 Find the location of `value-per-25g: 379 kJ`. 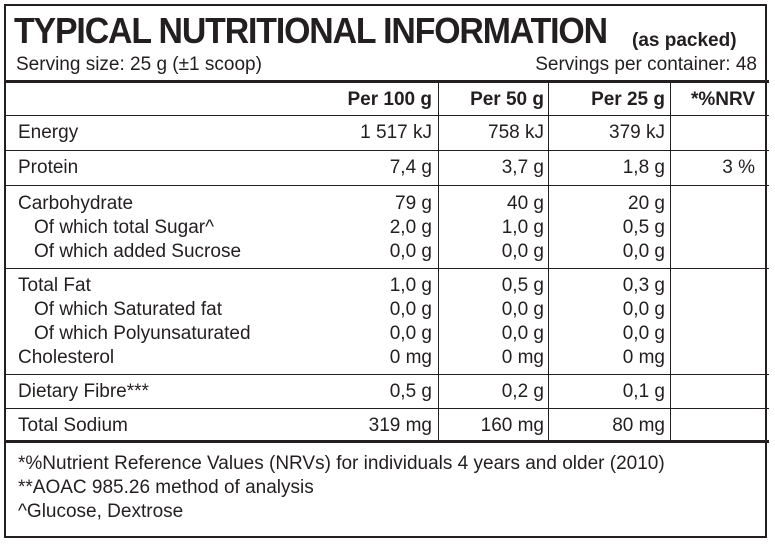

value-per-25g: 379 kJ is located at coordinates (637, 132).